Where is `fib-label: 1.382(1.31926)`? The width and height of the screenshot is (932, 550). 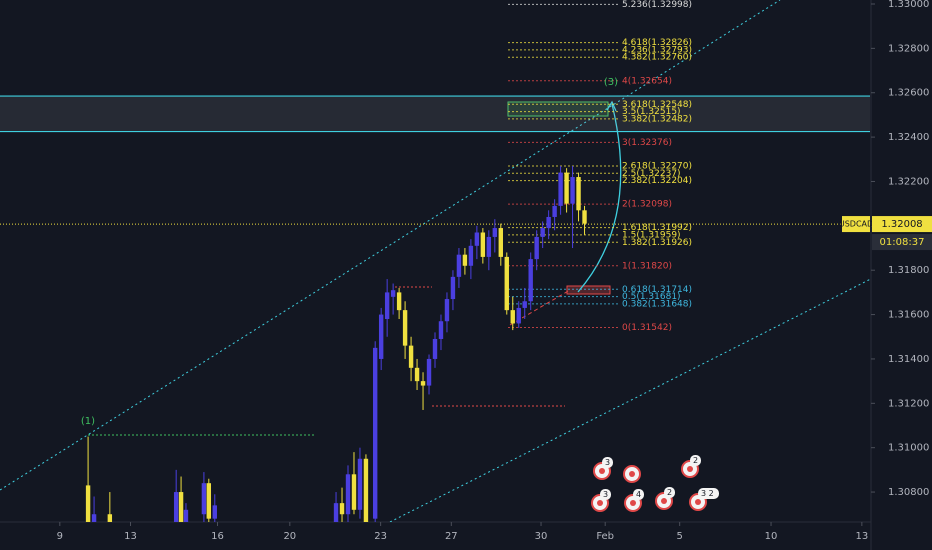
fib-label: 1.382(1.31926) is located at coordinates (657, 243).